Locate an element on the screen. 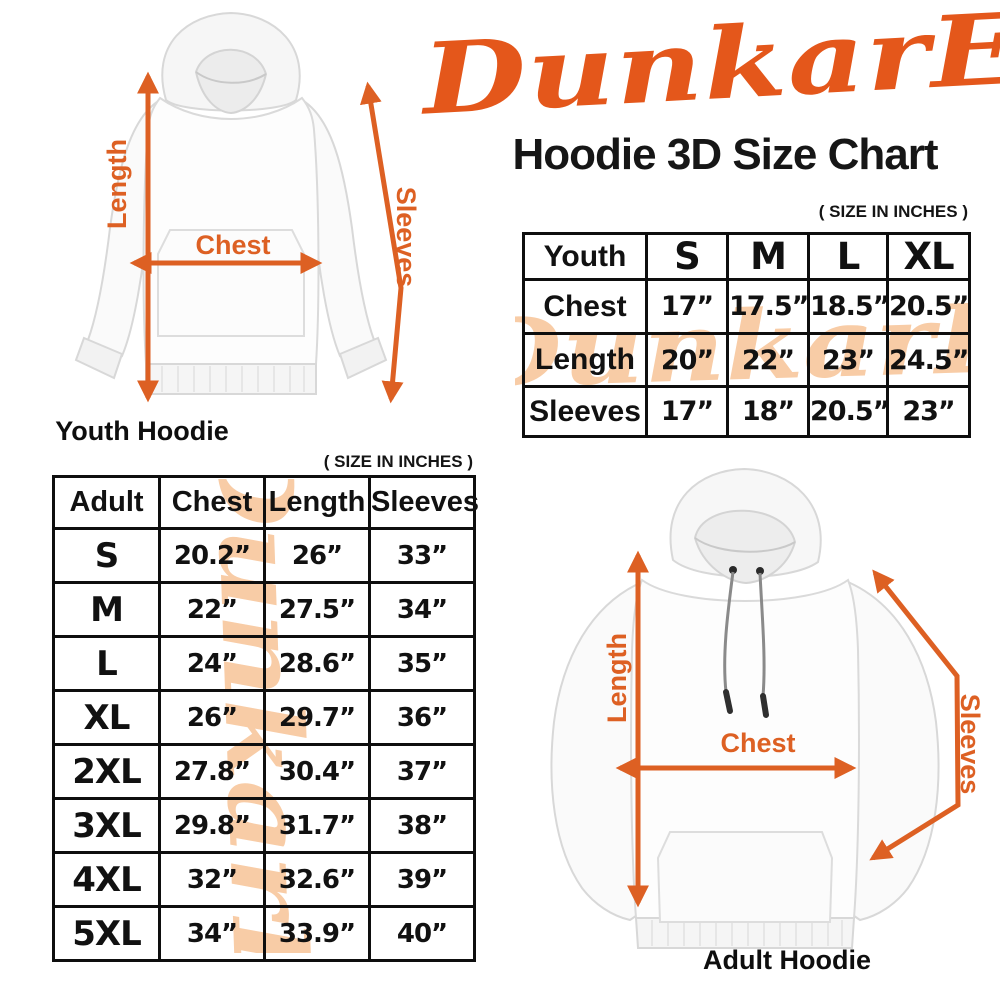 This screenshot has width=1000, height=1000. youth-hoodie-illustration is located at coordinates (239, 207).